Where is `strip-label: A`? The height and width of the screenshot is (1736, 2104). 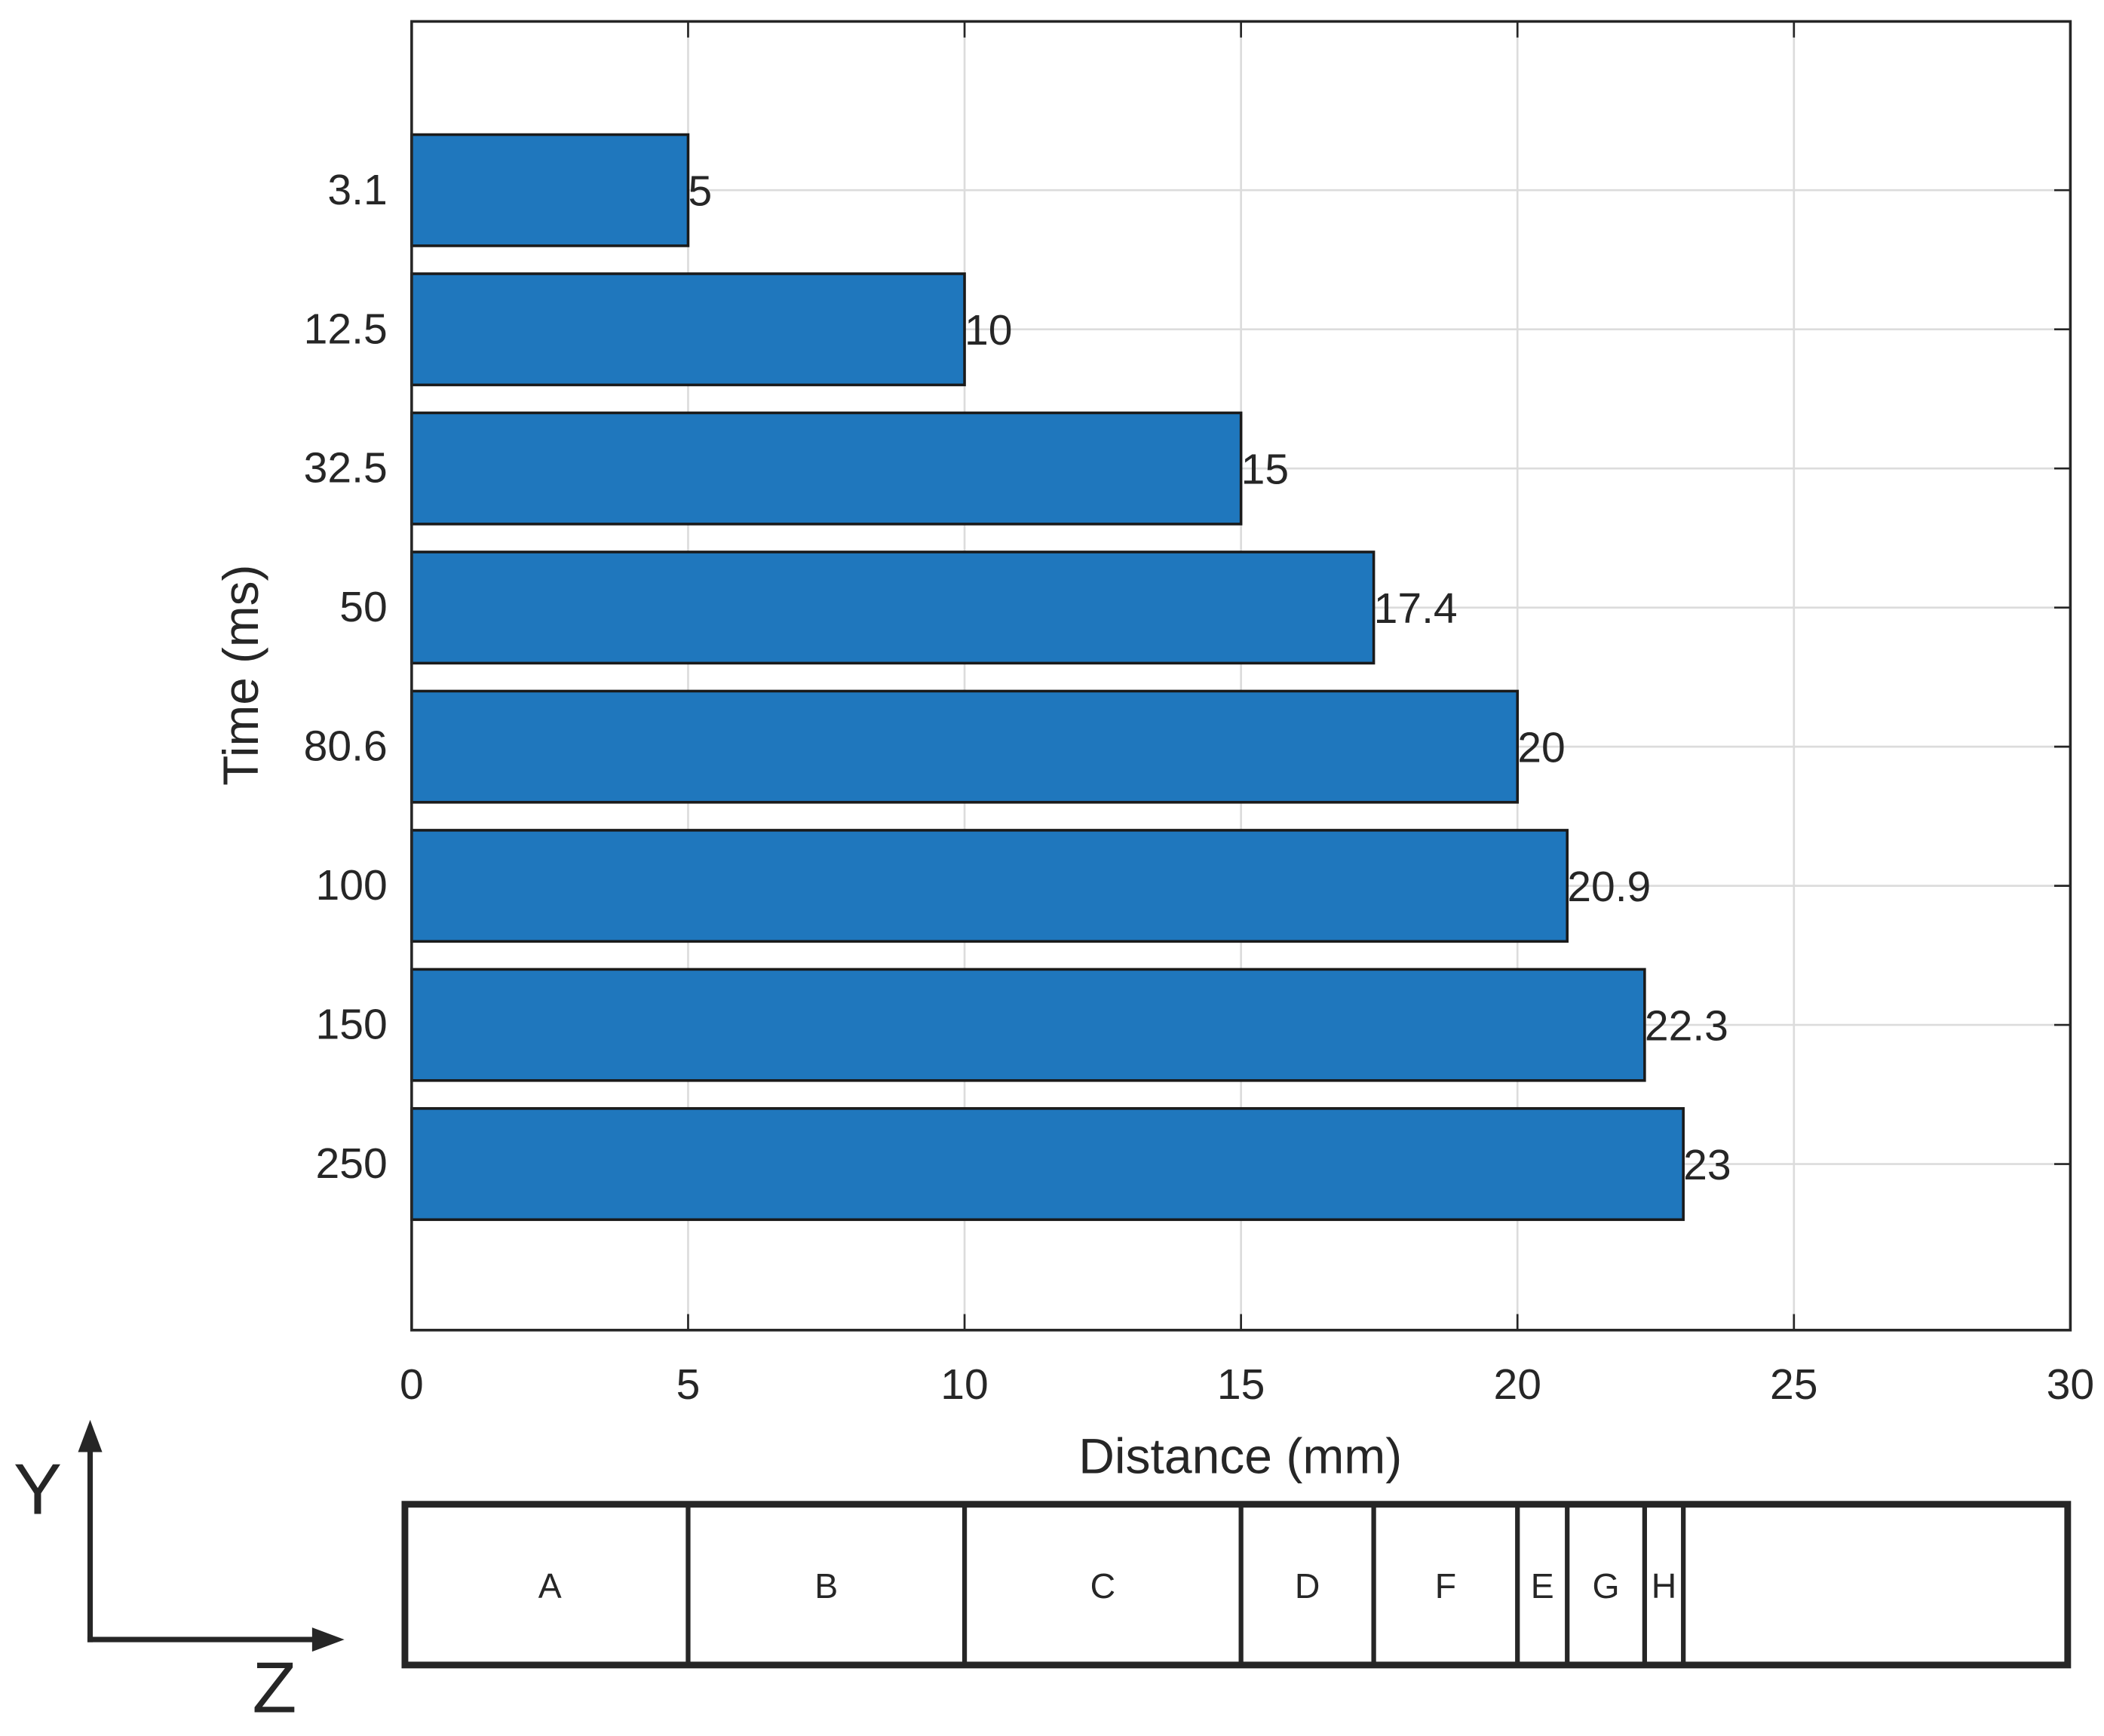
strip-label: A is located at coordinates (550, 1586).